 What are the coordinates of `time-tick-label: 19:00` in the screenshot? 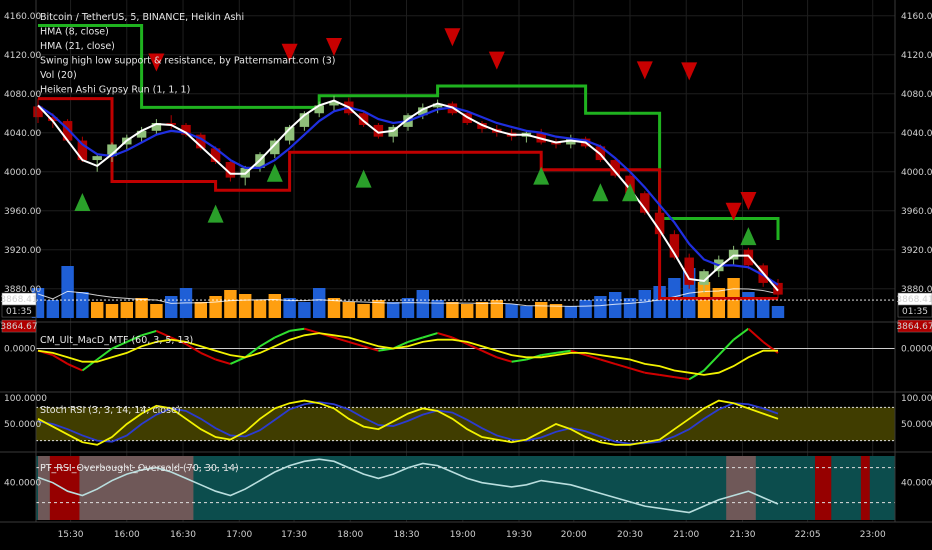 It's located at (463, 535).